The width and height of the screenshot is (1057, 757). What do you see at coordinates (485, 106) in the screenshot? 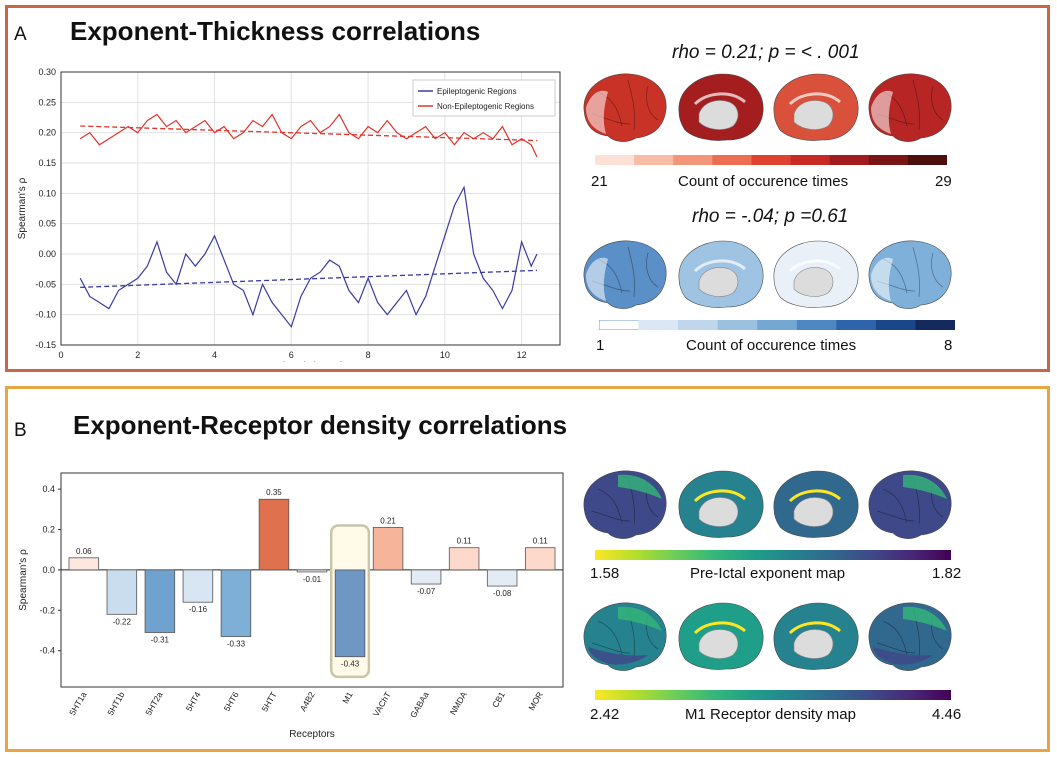
I see `legend-label-1: Non-Epileptogenic Regions` at bounding box center [485, 106].